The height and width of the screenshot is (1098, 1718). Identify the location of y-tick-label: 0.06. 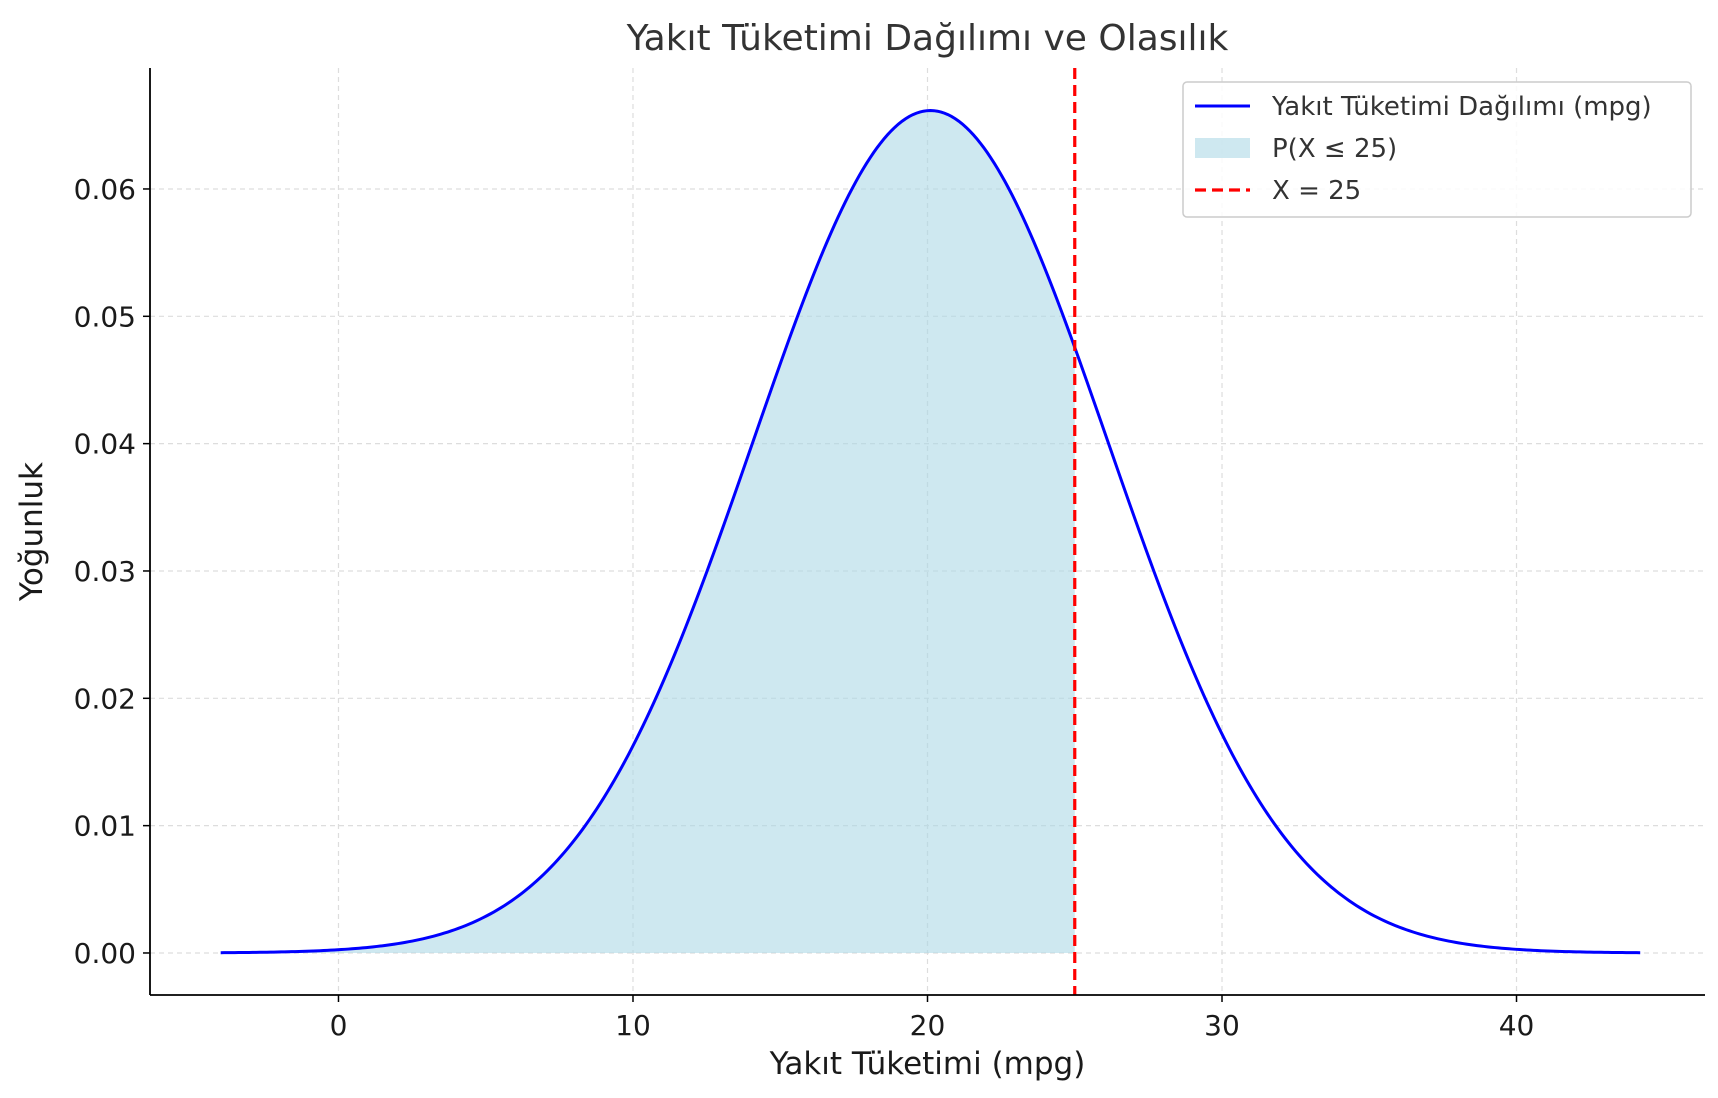
(105, 189).